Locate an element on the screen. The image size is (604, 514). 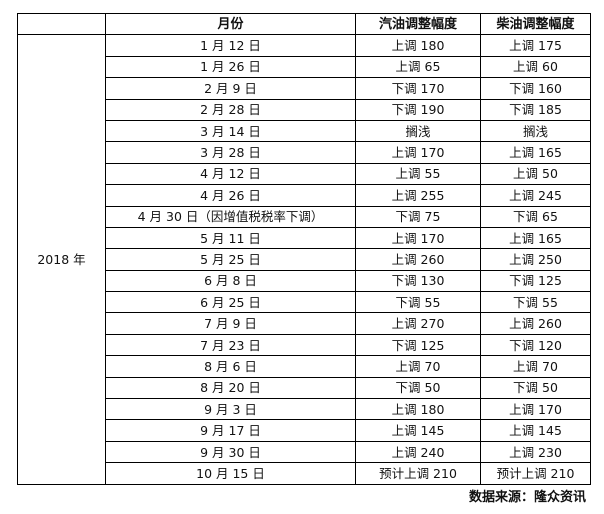
diesel-cell: 上调 230 is located at coordinates (535, 452).